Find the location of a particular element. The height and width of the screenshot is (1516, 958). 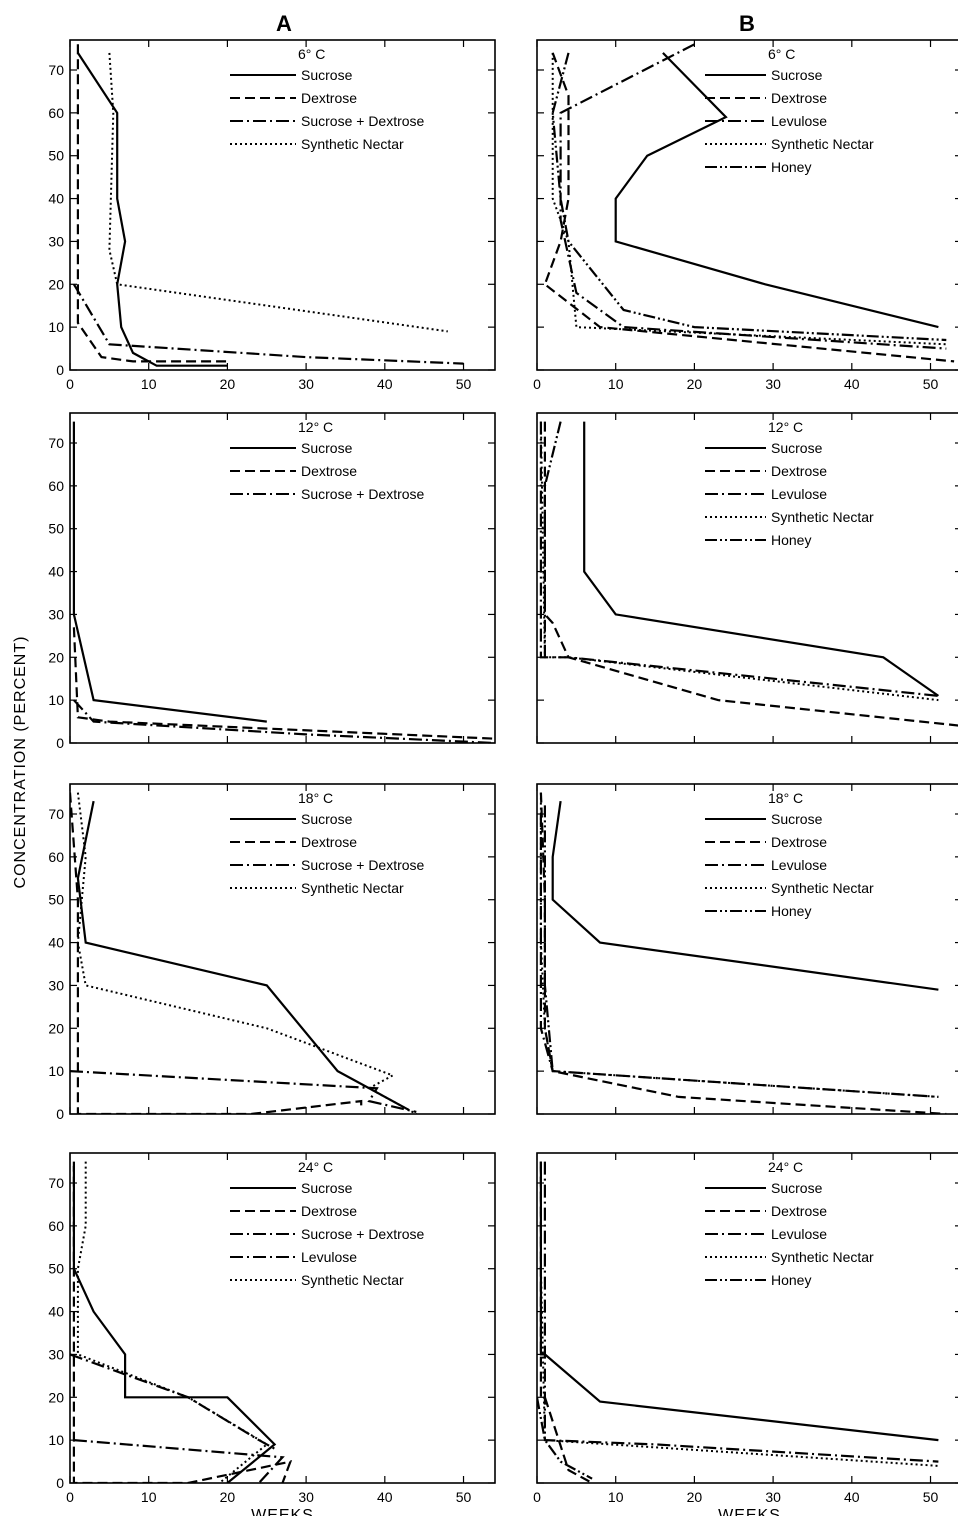

panel-b-4-legend-label-dextrose: Dextrose is located at coordinates (799, 1211).